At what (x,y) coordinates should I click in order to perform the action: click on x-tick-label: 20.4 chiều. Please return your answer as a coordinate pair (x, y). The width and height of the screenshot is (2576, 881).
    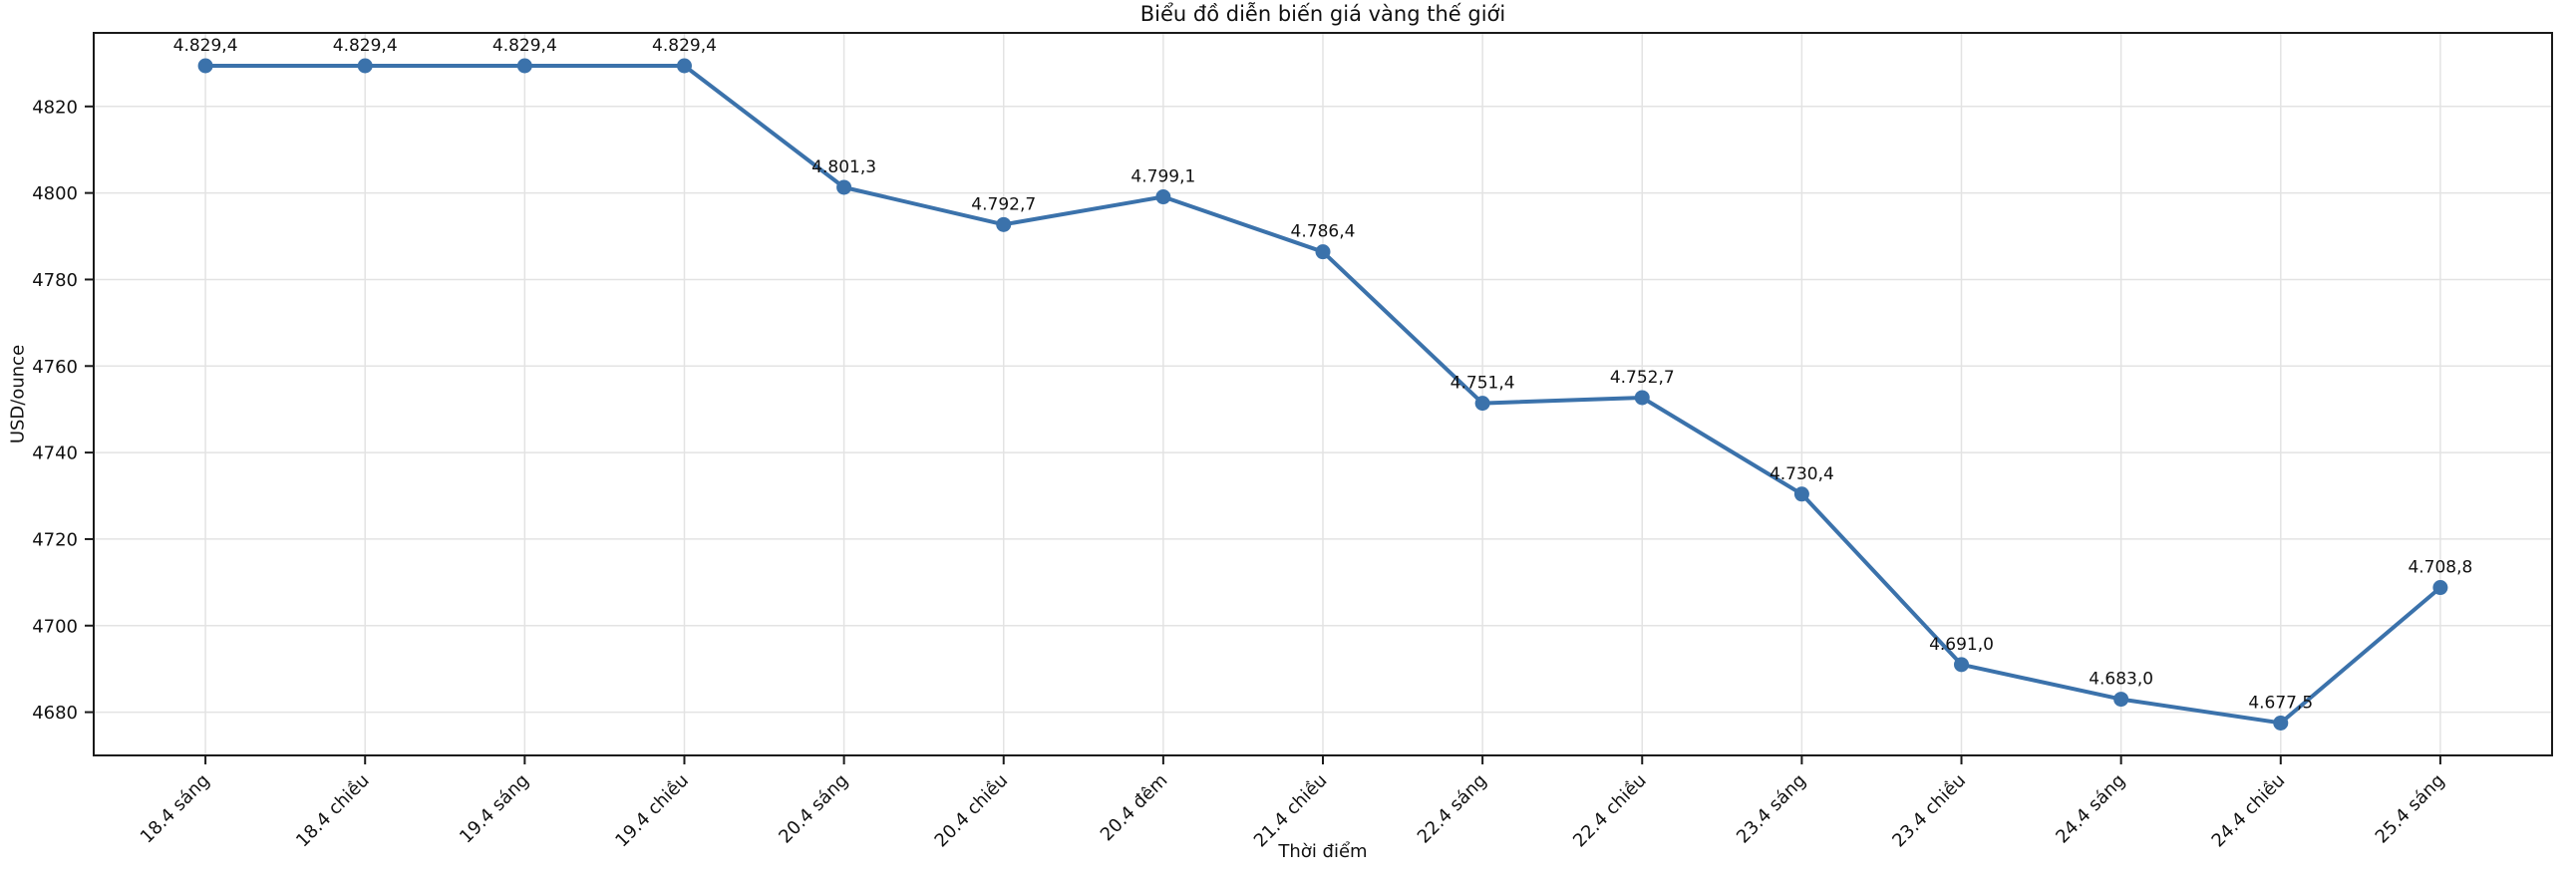
    Looking at the image, I should click on (972, 811).